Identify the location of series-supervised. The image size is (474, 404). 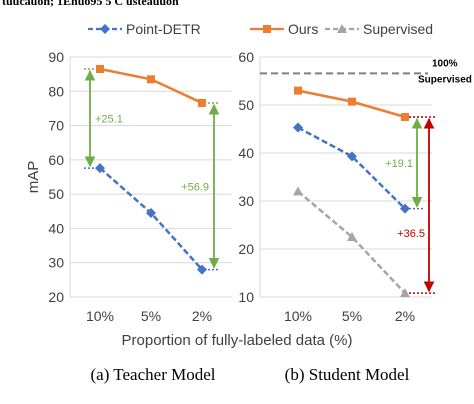
(351, 242).